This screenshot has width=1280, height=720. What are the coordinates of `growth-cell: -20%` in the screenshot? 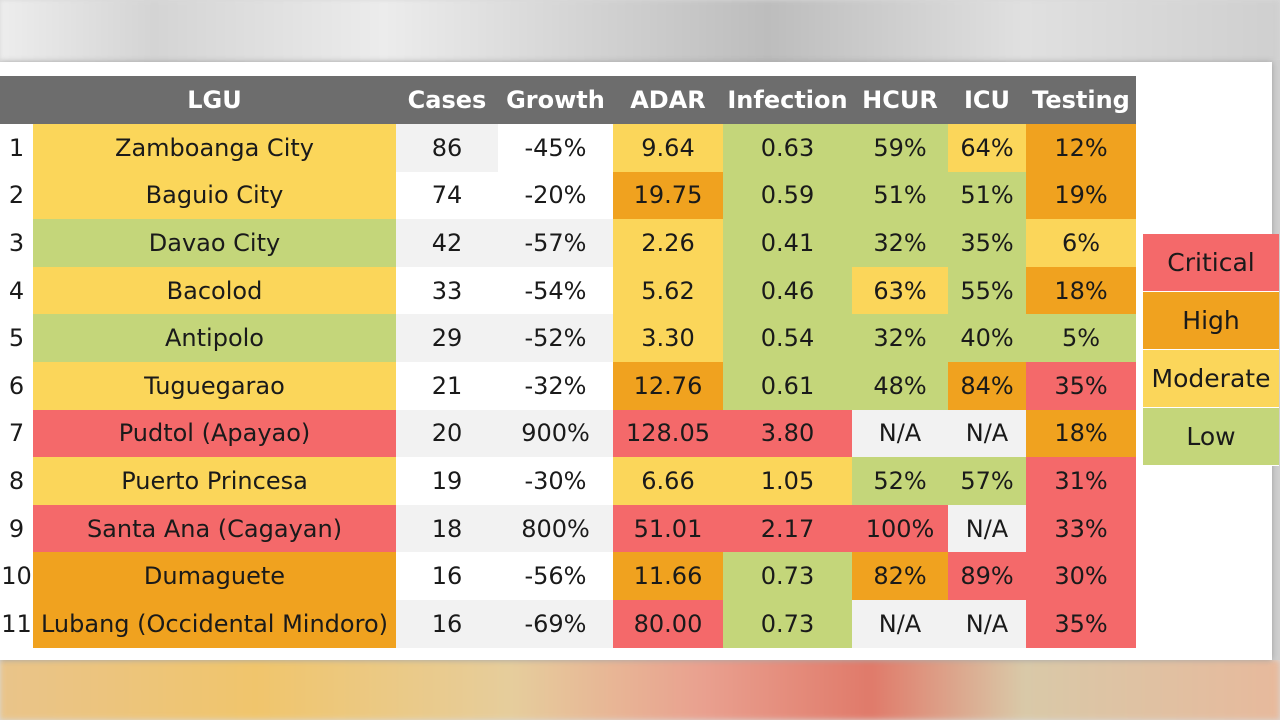 It's located at (555, 195).